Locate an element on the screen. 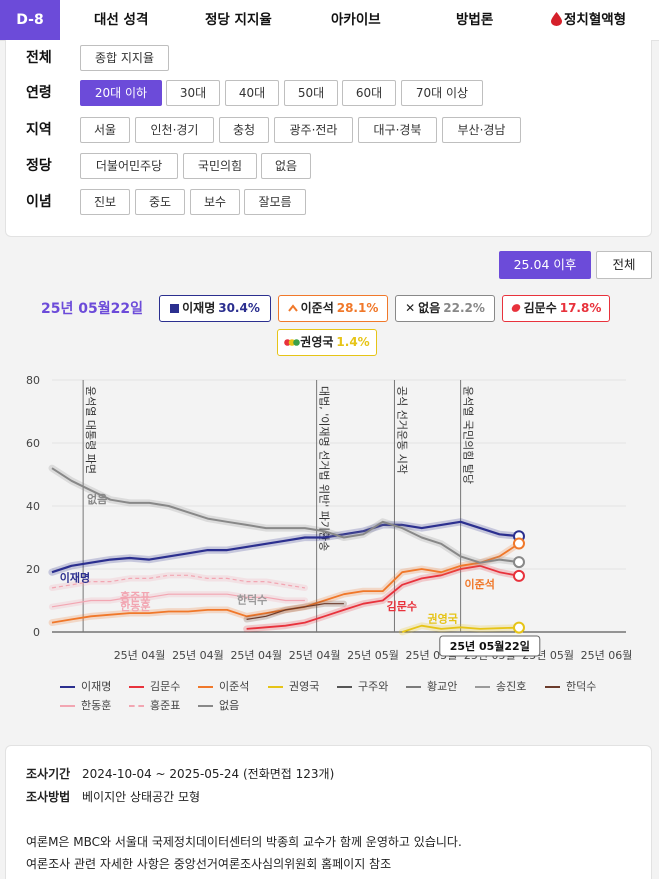  badge-none: ✕ 없음 22.2% is located at coordinates (445, 308).